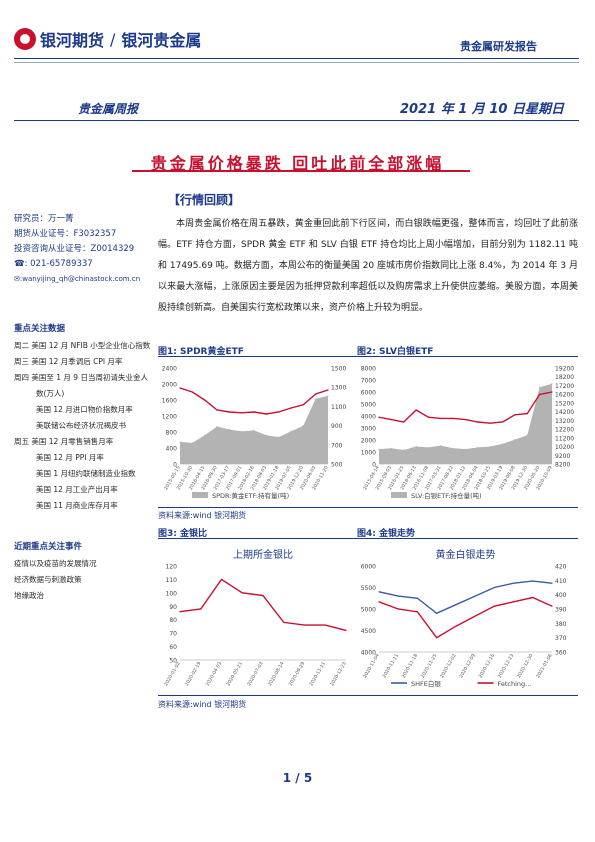  I want to click on x-tick-label: 2020-08-14, so click(276, 674).